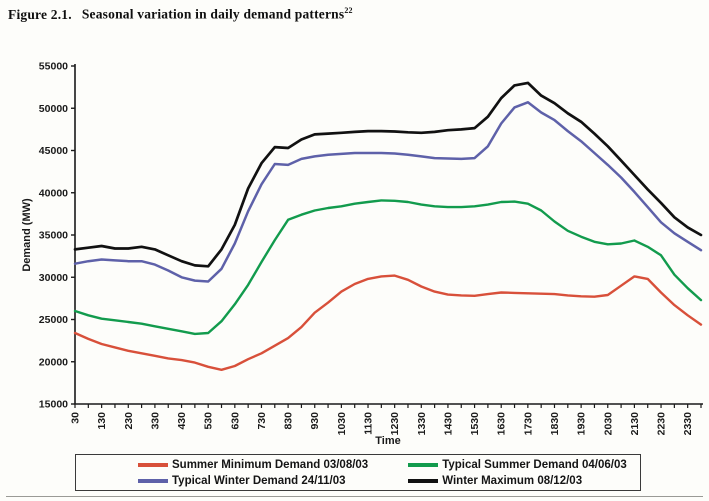  I want to click on x-tick-label: 330, so click(155, 421).